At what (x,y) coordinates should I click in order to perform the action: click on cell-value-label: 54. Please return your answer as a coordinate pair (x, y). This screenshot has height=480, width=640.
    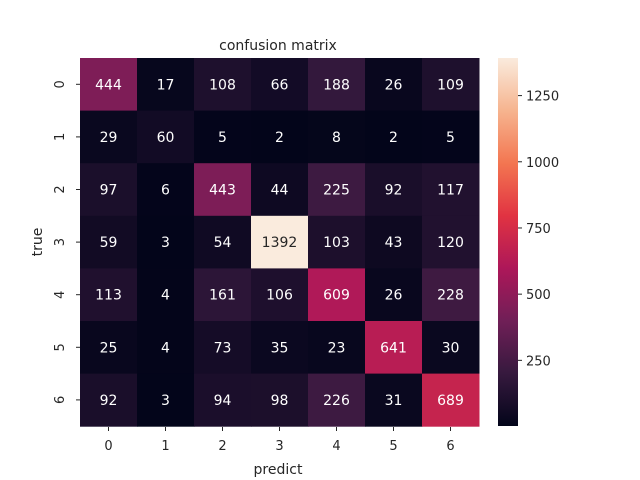
    Looking at the image, I should click on (223, 243).